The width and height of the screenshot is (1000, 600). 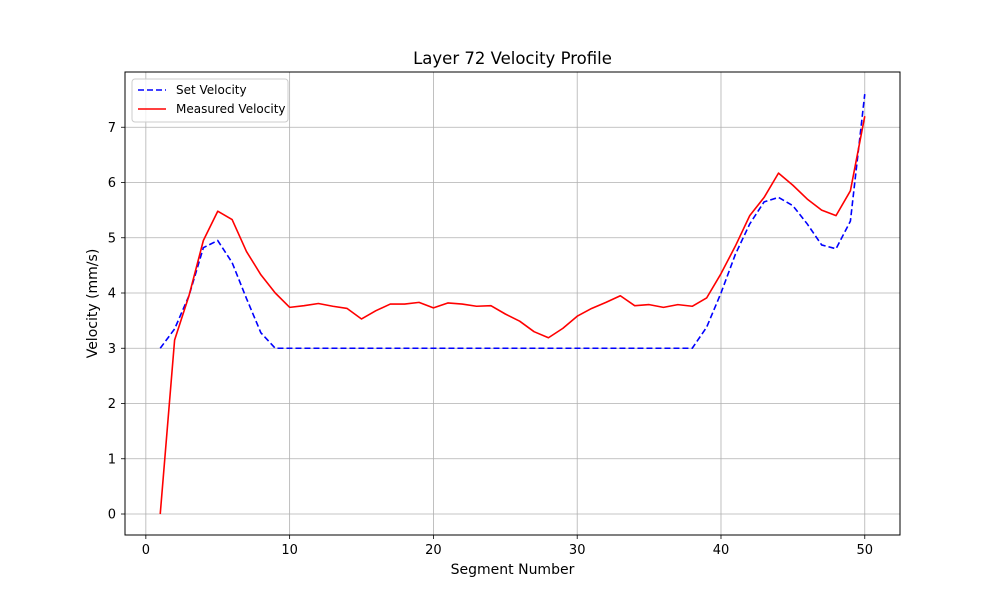 I want to click on x-tick-label: 10, so click(x=289, y=550).